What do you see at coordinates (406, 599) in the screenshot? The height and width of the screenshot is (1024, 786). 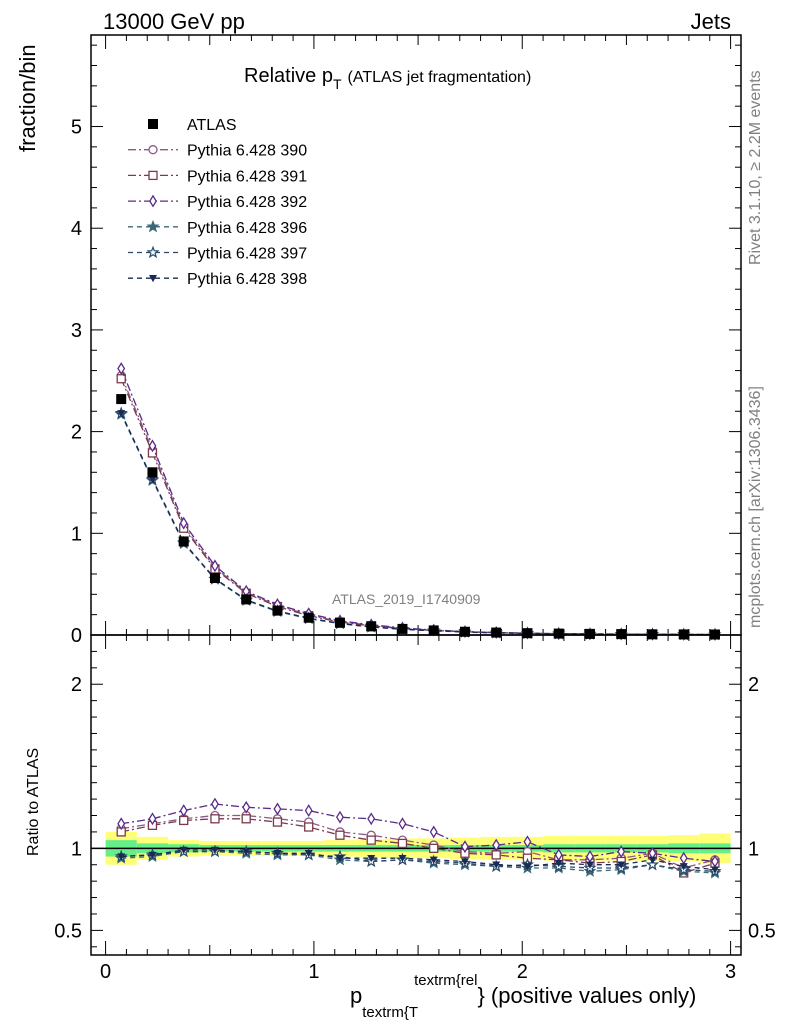 I see `watermark: ATLAS_2019_I1740909` at bounding box center [406, 599].